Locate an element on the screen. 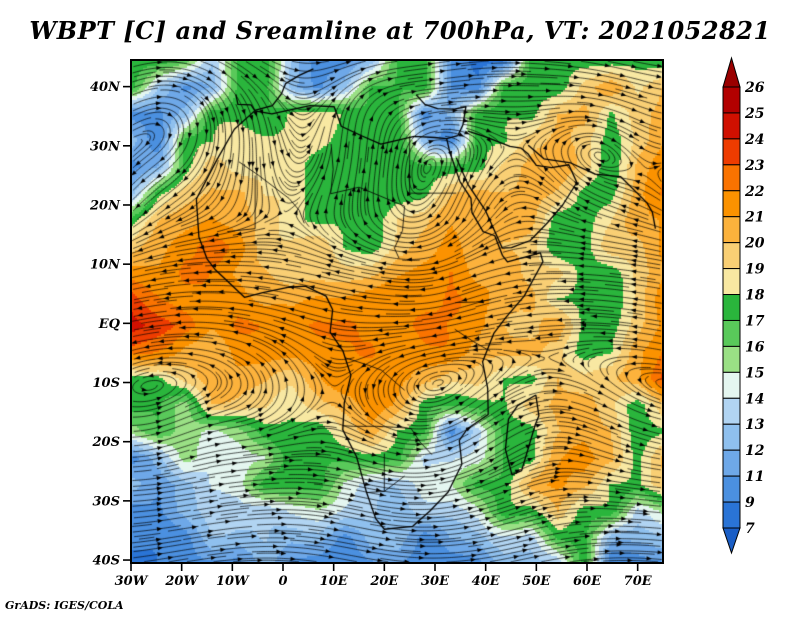 This screenshot has height=618, width=800. colorbar-label: 21 is located at coordinates (754, 218).